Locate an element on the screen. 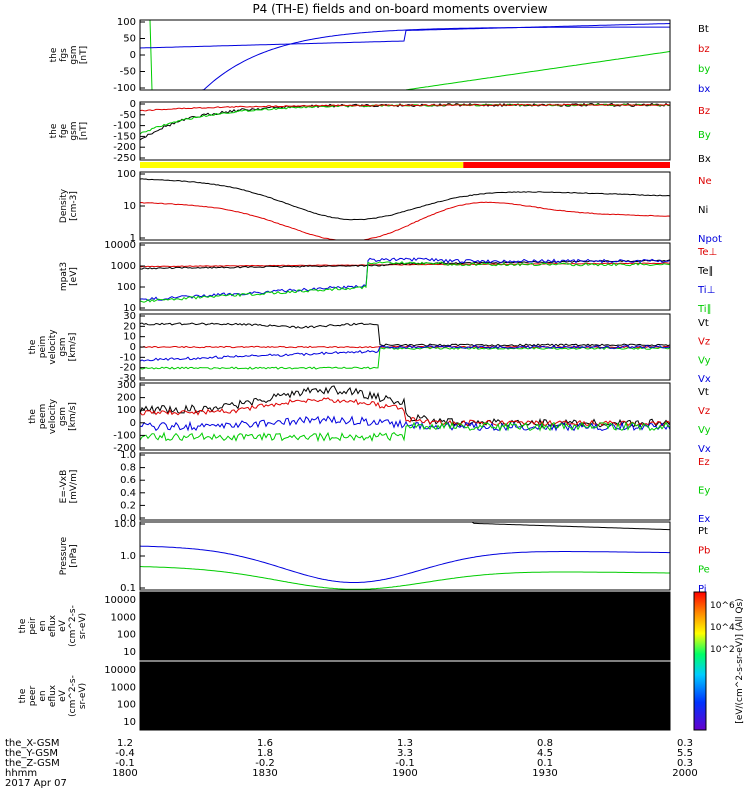  legend-Te∥: Te∥ is located at coordinates (705, 271).